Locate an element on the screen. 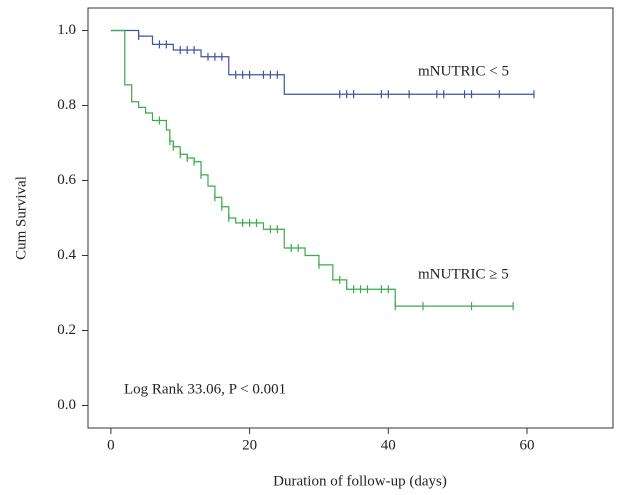 The height and width of the screenshot is (495, 621). y-tick-label: 0.8 is located at coordinates (66, 105).